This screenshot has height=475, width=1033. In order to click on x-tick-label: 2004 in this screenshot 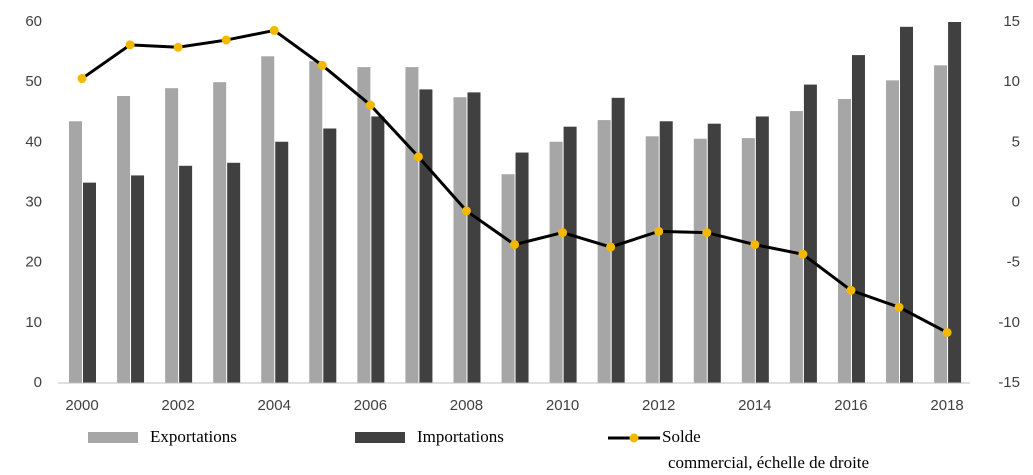, I will do `click(274, 405)`.